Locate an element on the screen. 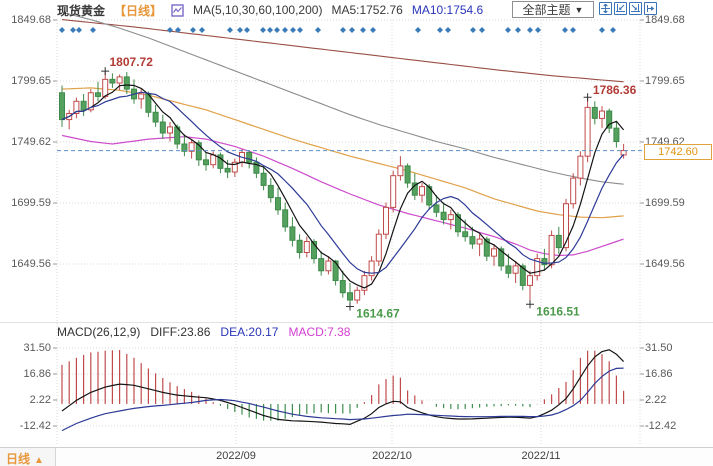  dea-value-label: DEA:20.17 is located at coordinates (249, 332).